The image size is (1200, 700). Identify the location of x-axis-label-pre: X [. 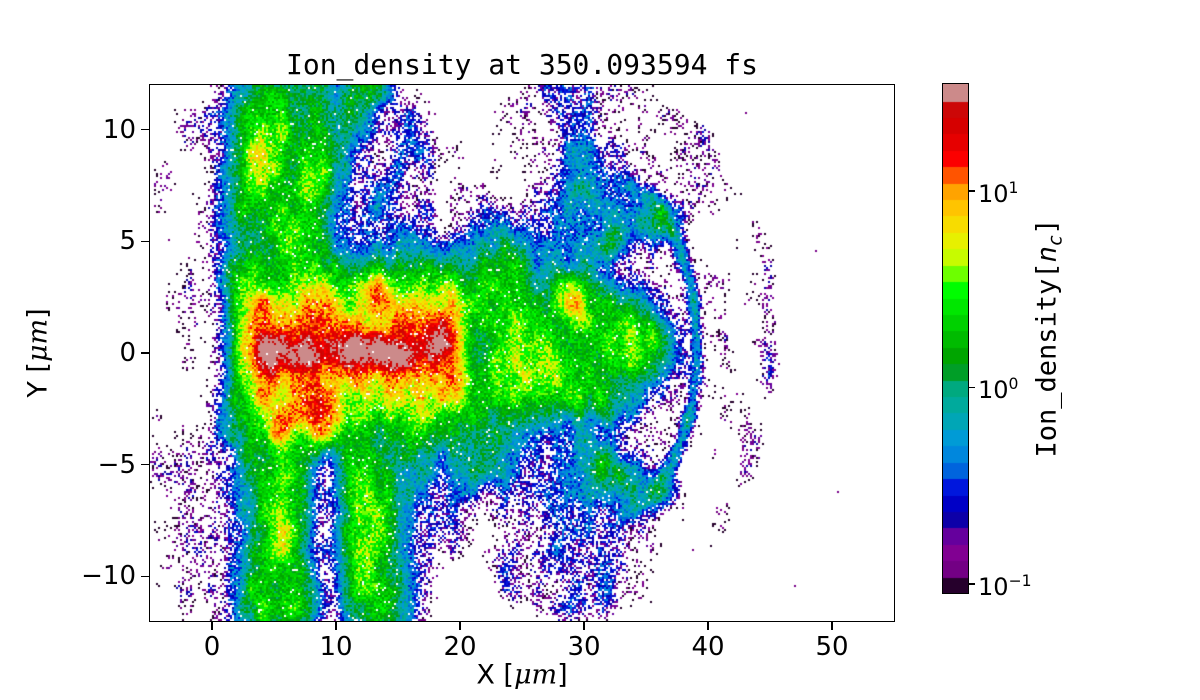
(495, 675).